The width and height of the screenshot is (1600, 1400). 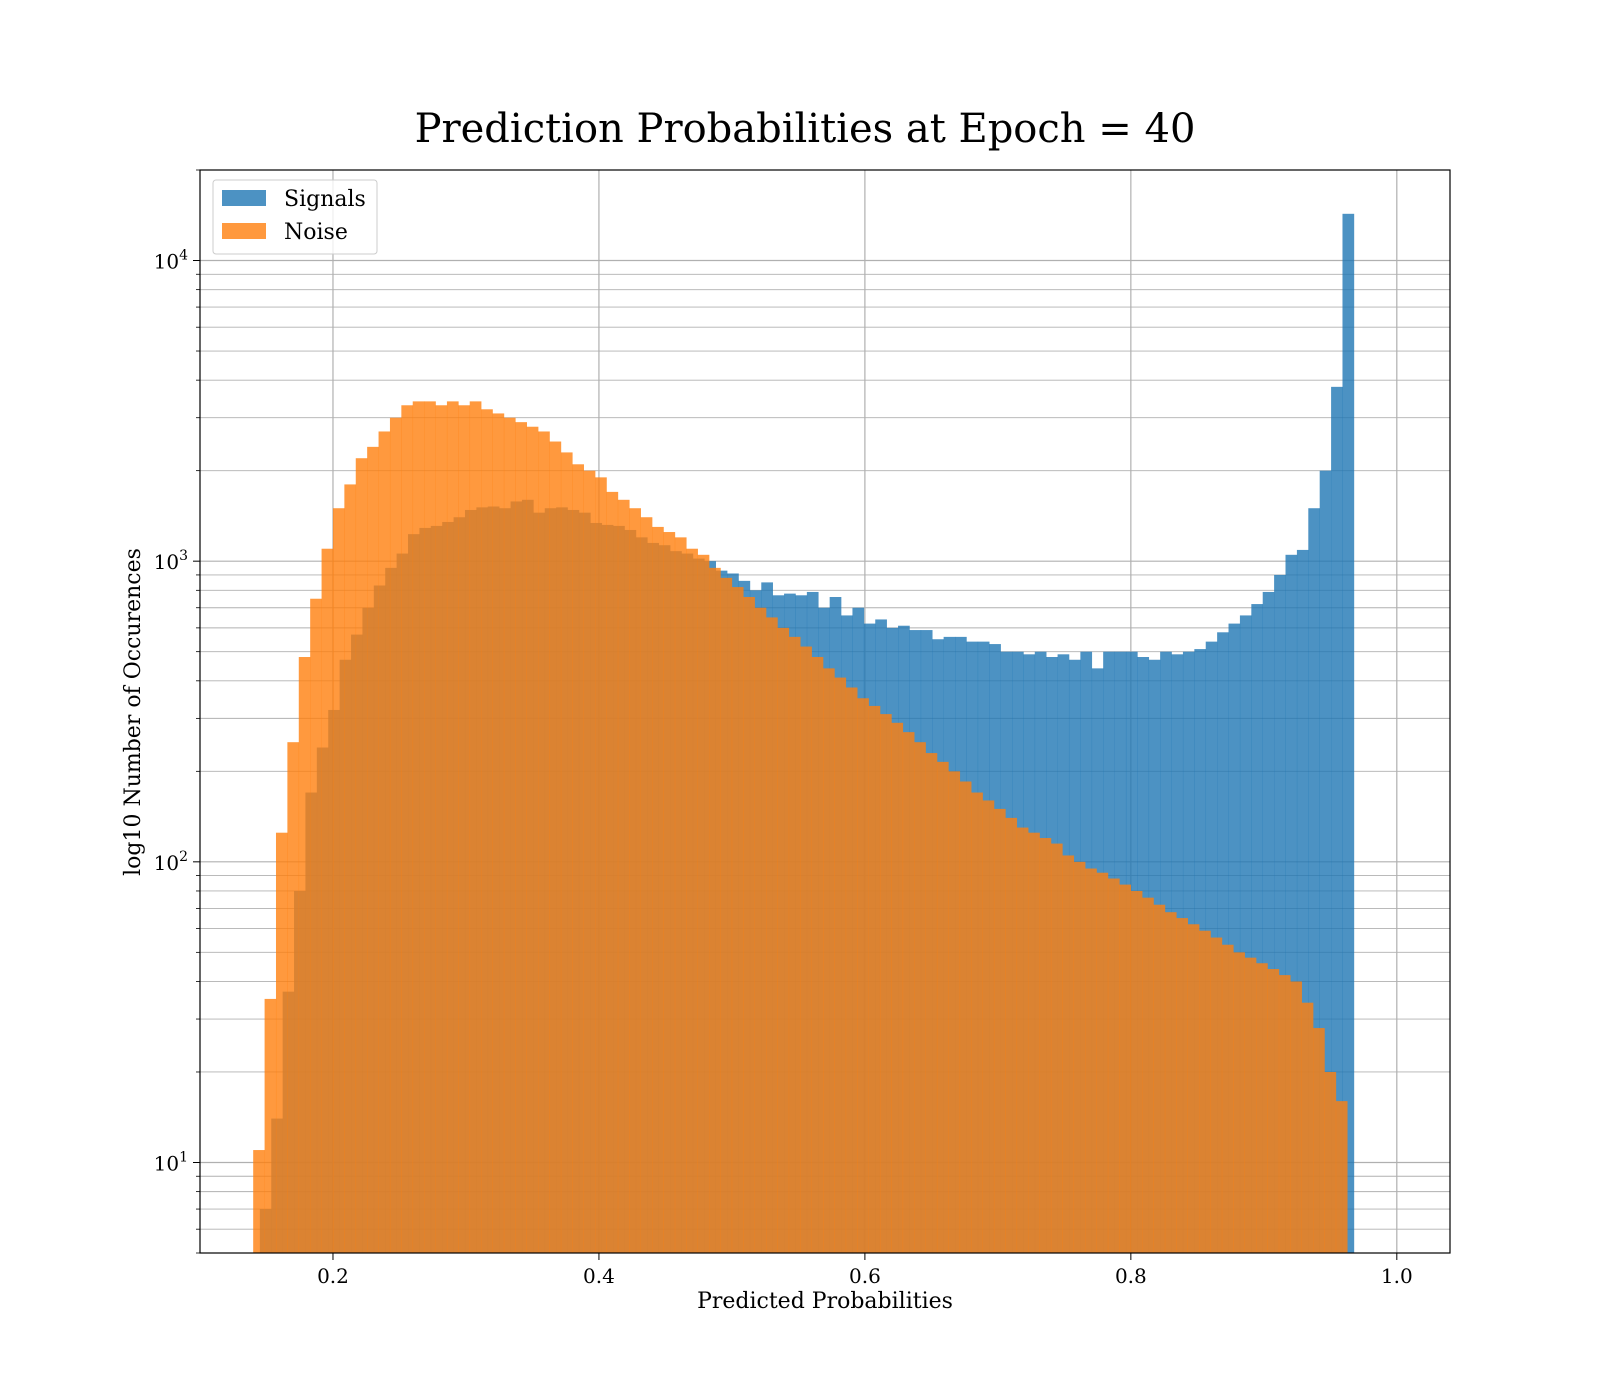 What do you see at coordinates (805, 129) in the screenshot?
I see `chart-title: Prediction Probabilities at Epoch = 40` at bounding box center [805, 129].